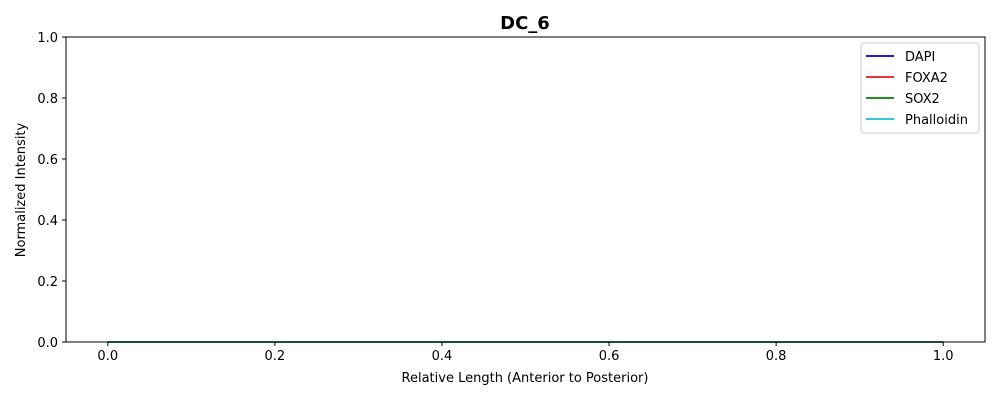  What do you see at coordinates (936, 120) in the screenshot?
I see `legend-label-phalloidin: Phalloidin` at bounding box center [936, 120].